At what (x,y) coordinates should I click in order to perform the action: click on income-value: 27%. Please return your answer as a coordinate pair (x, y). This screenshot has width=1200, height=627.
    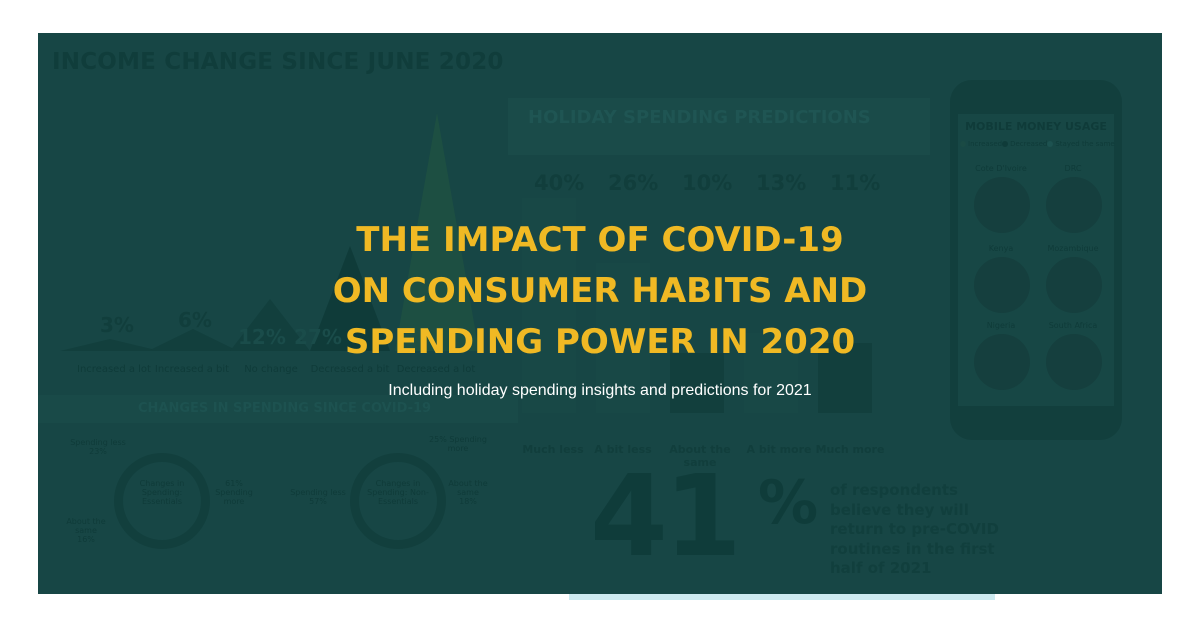
    Looking at the image, I should click on (318, 337).